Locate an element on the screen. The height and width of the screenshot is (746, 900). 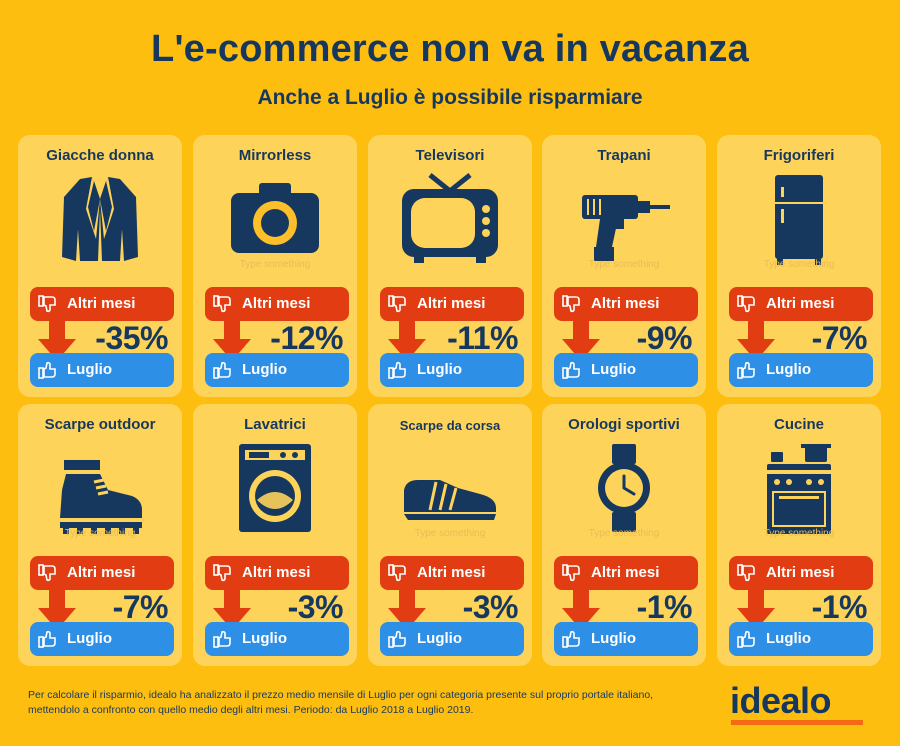
category-card: Televisori Altri mesi -11% Luglio is located at coordinates (450, 266).